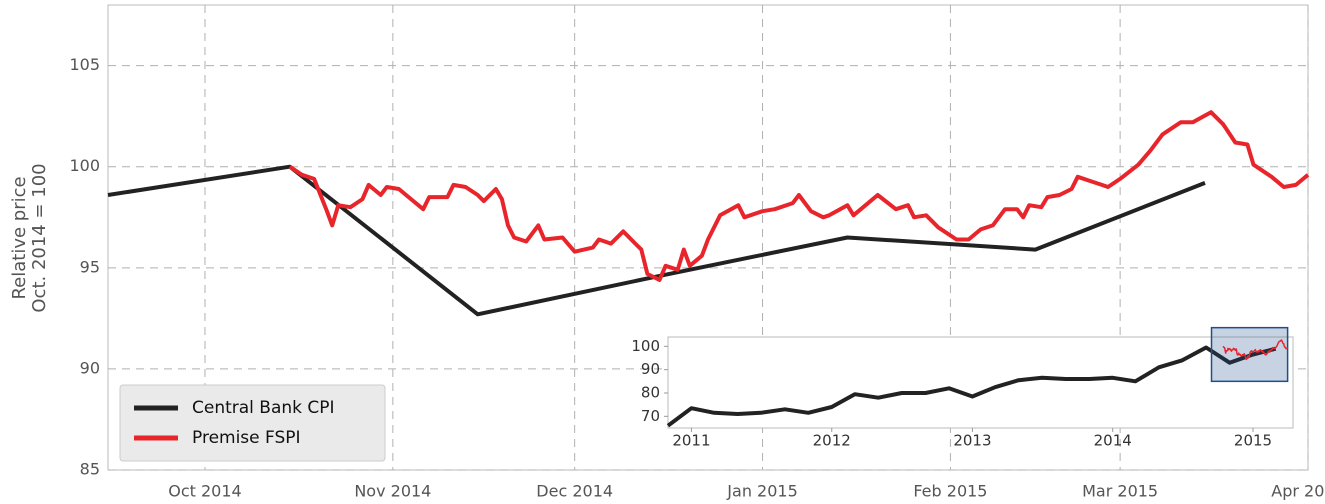  What do you see at coordinates (650, 393) in the screenshot?
I see `y-tick-label: 80` at bounding box center [650, 393].